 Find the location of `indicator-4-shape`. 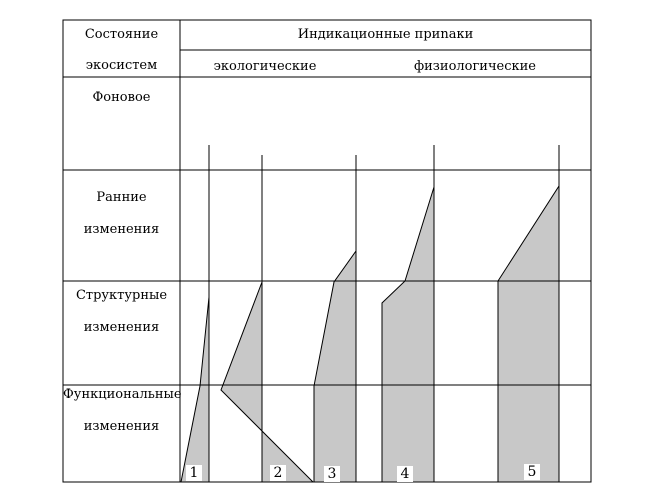

indicator-4-shape is located at coordinates (408, 334).